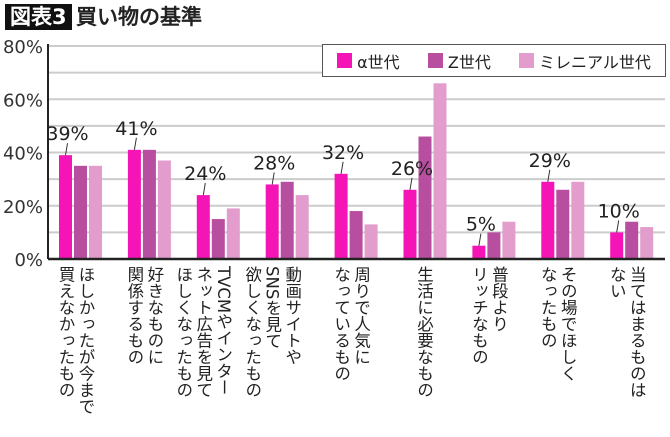  Describe the element at coordinates (343, 153) in the screenshot. I see `data-label: 32%` at that location.